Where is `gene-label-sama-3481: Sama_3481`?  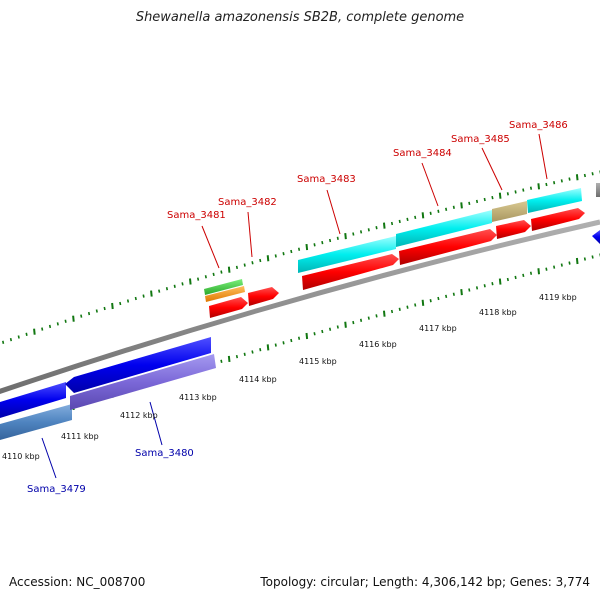
gene-label-sama-3481: Sama_3481 is located at coordinates (196, 215).